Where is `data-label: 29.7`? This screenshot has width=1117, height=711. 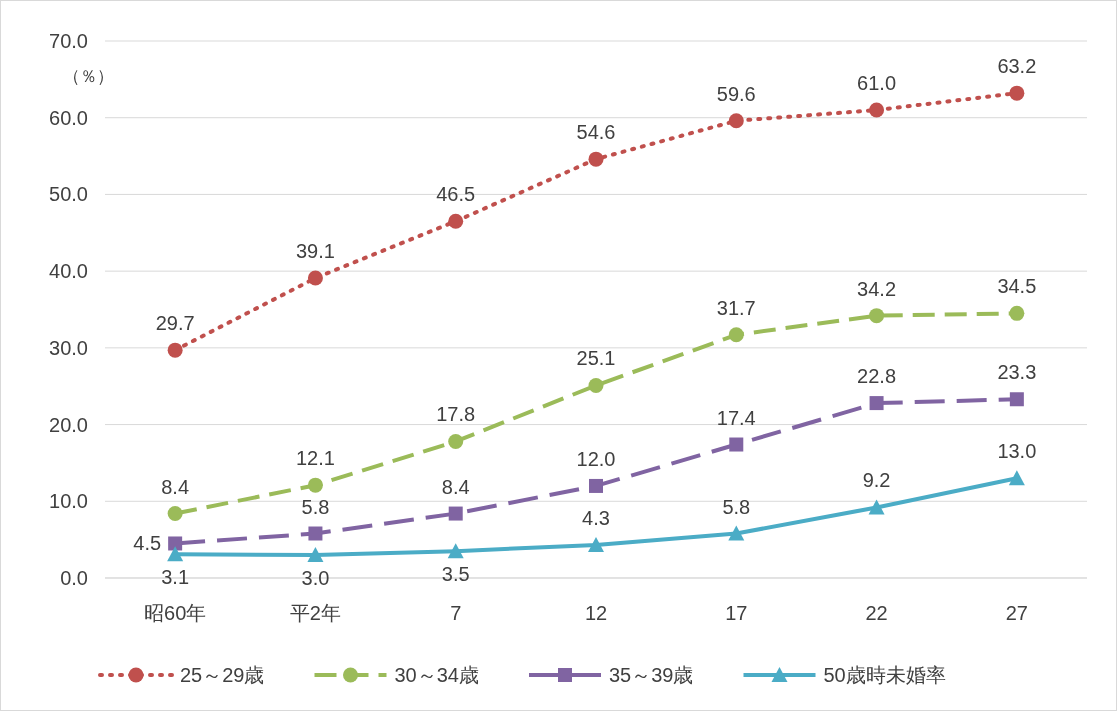 data-label: 29.7 is located at coordinates (175, 323).